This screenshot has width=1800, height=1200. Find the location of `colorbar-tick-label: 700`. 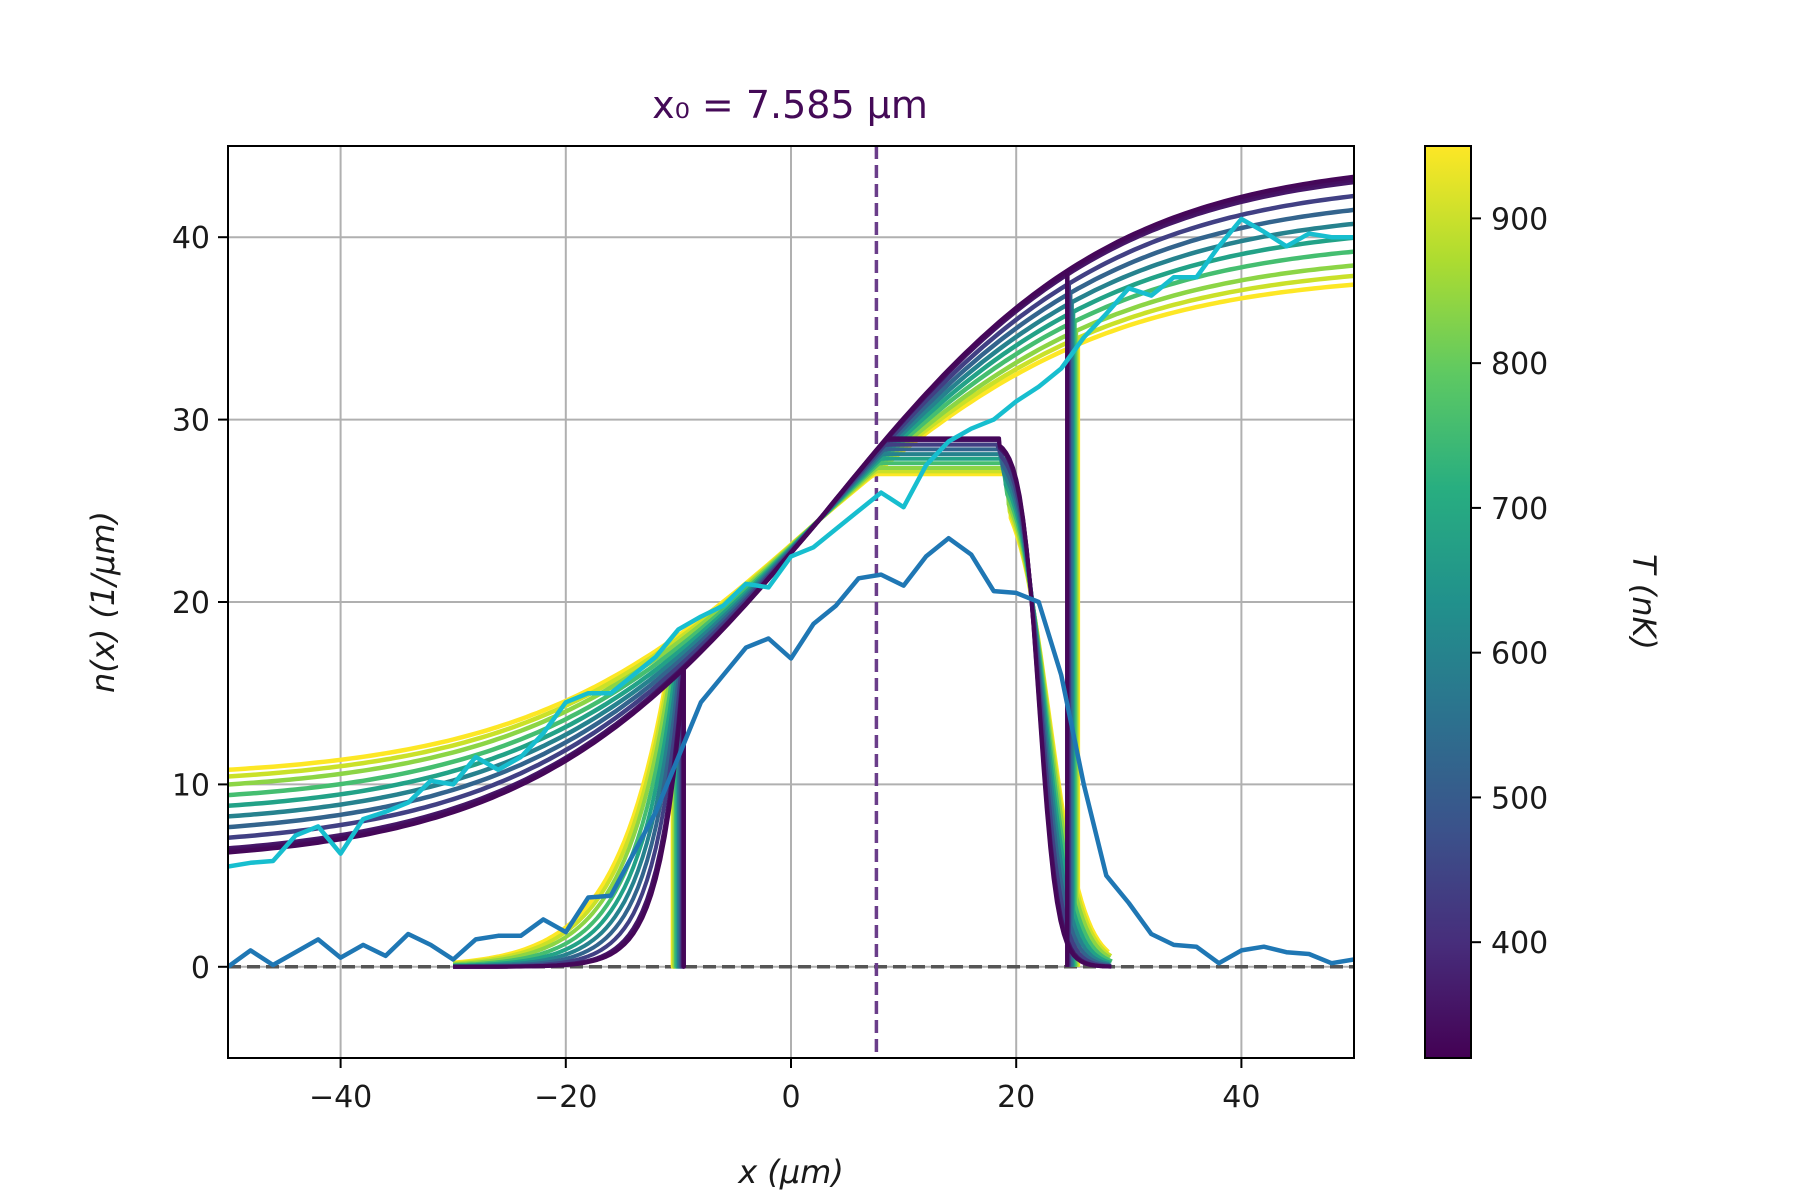

colorbar-tick-label: 700 is located at coordinates (1519, 509).